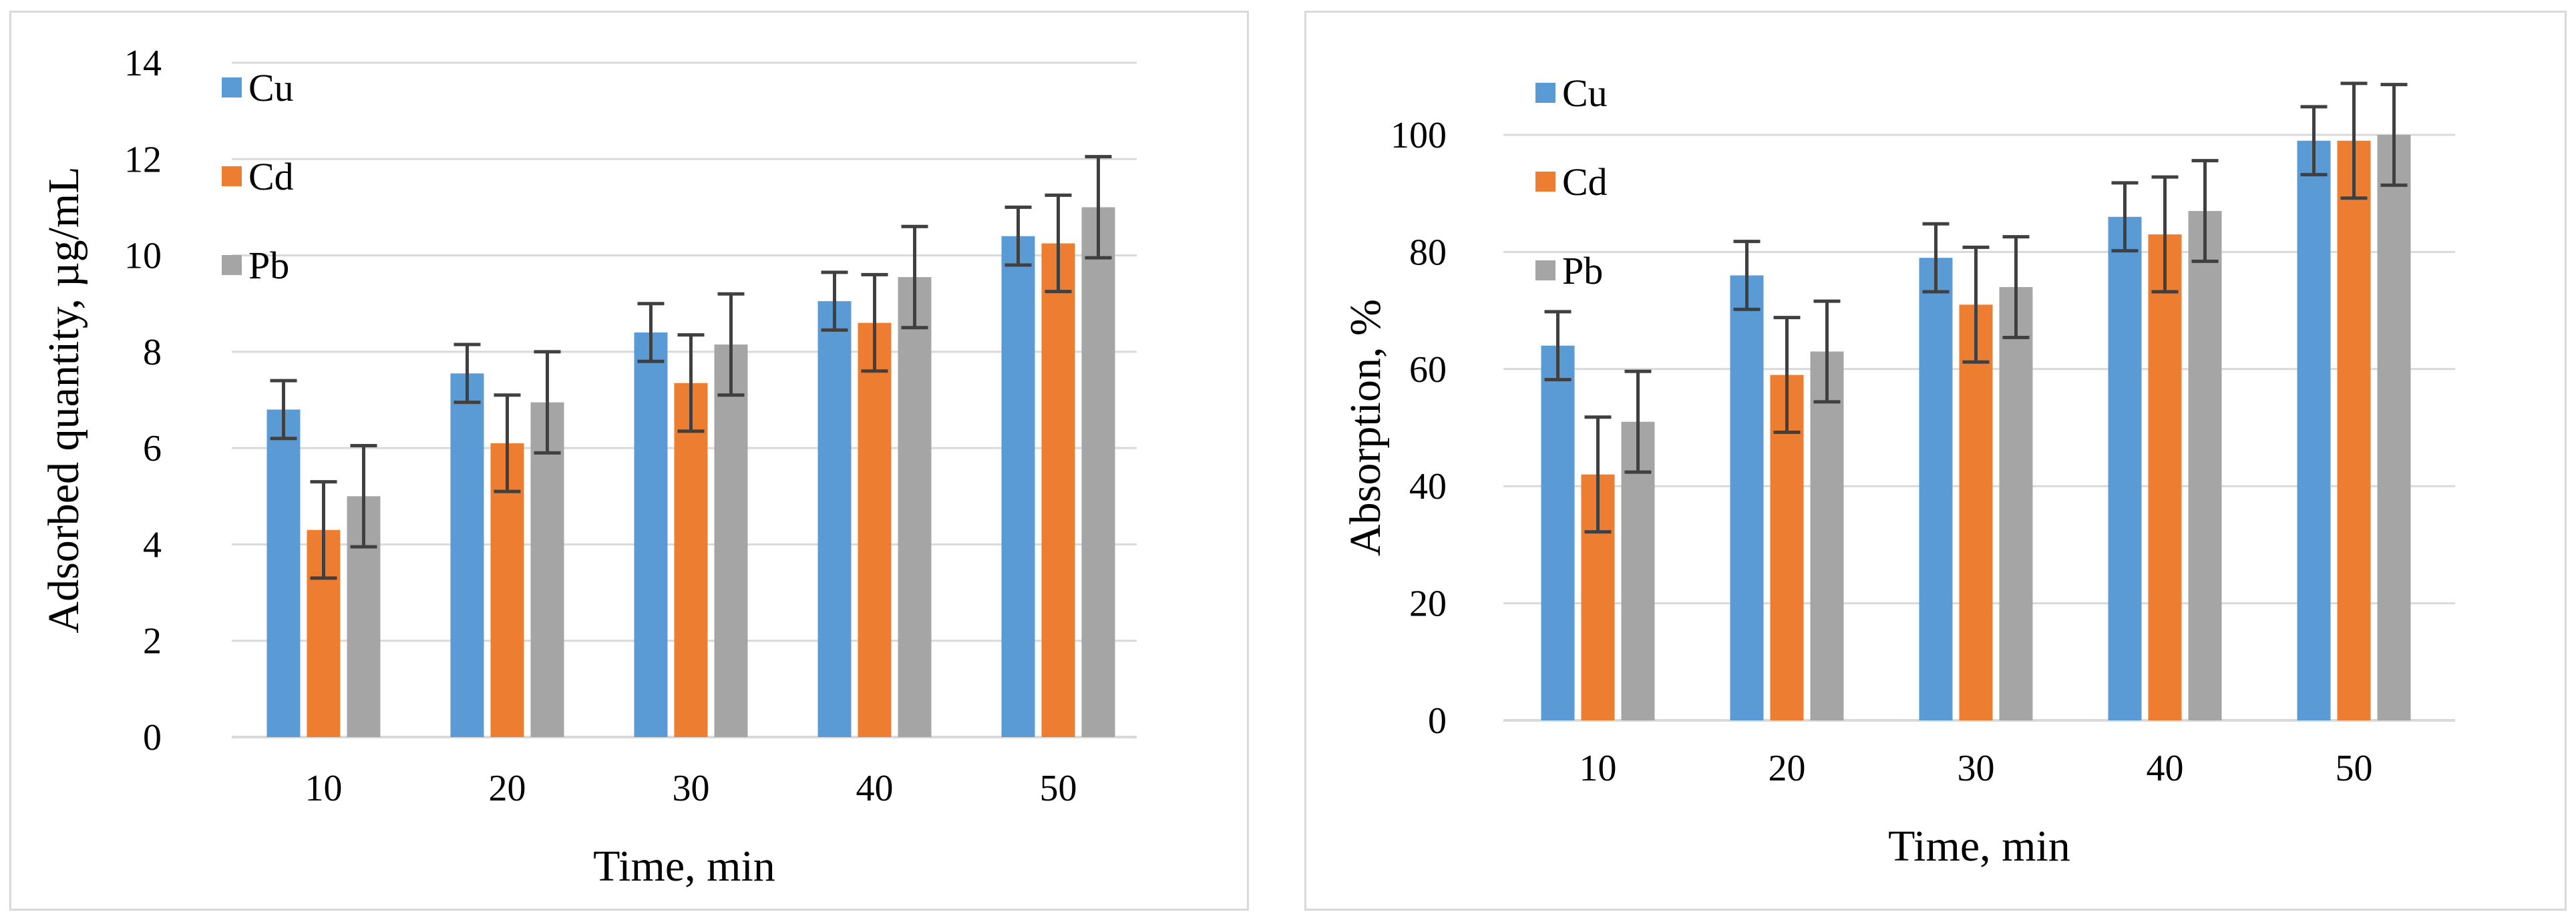  I want to click on y-tick-label: 80, so click(1428, 252).